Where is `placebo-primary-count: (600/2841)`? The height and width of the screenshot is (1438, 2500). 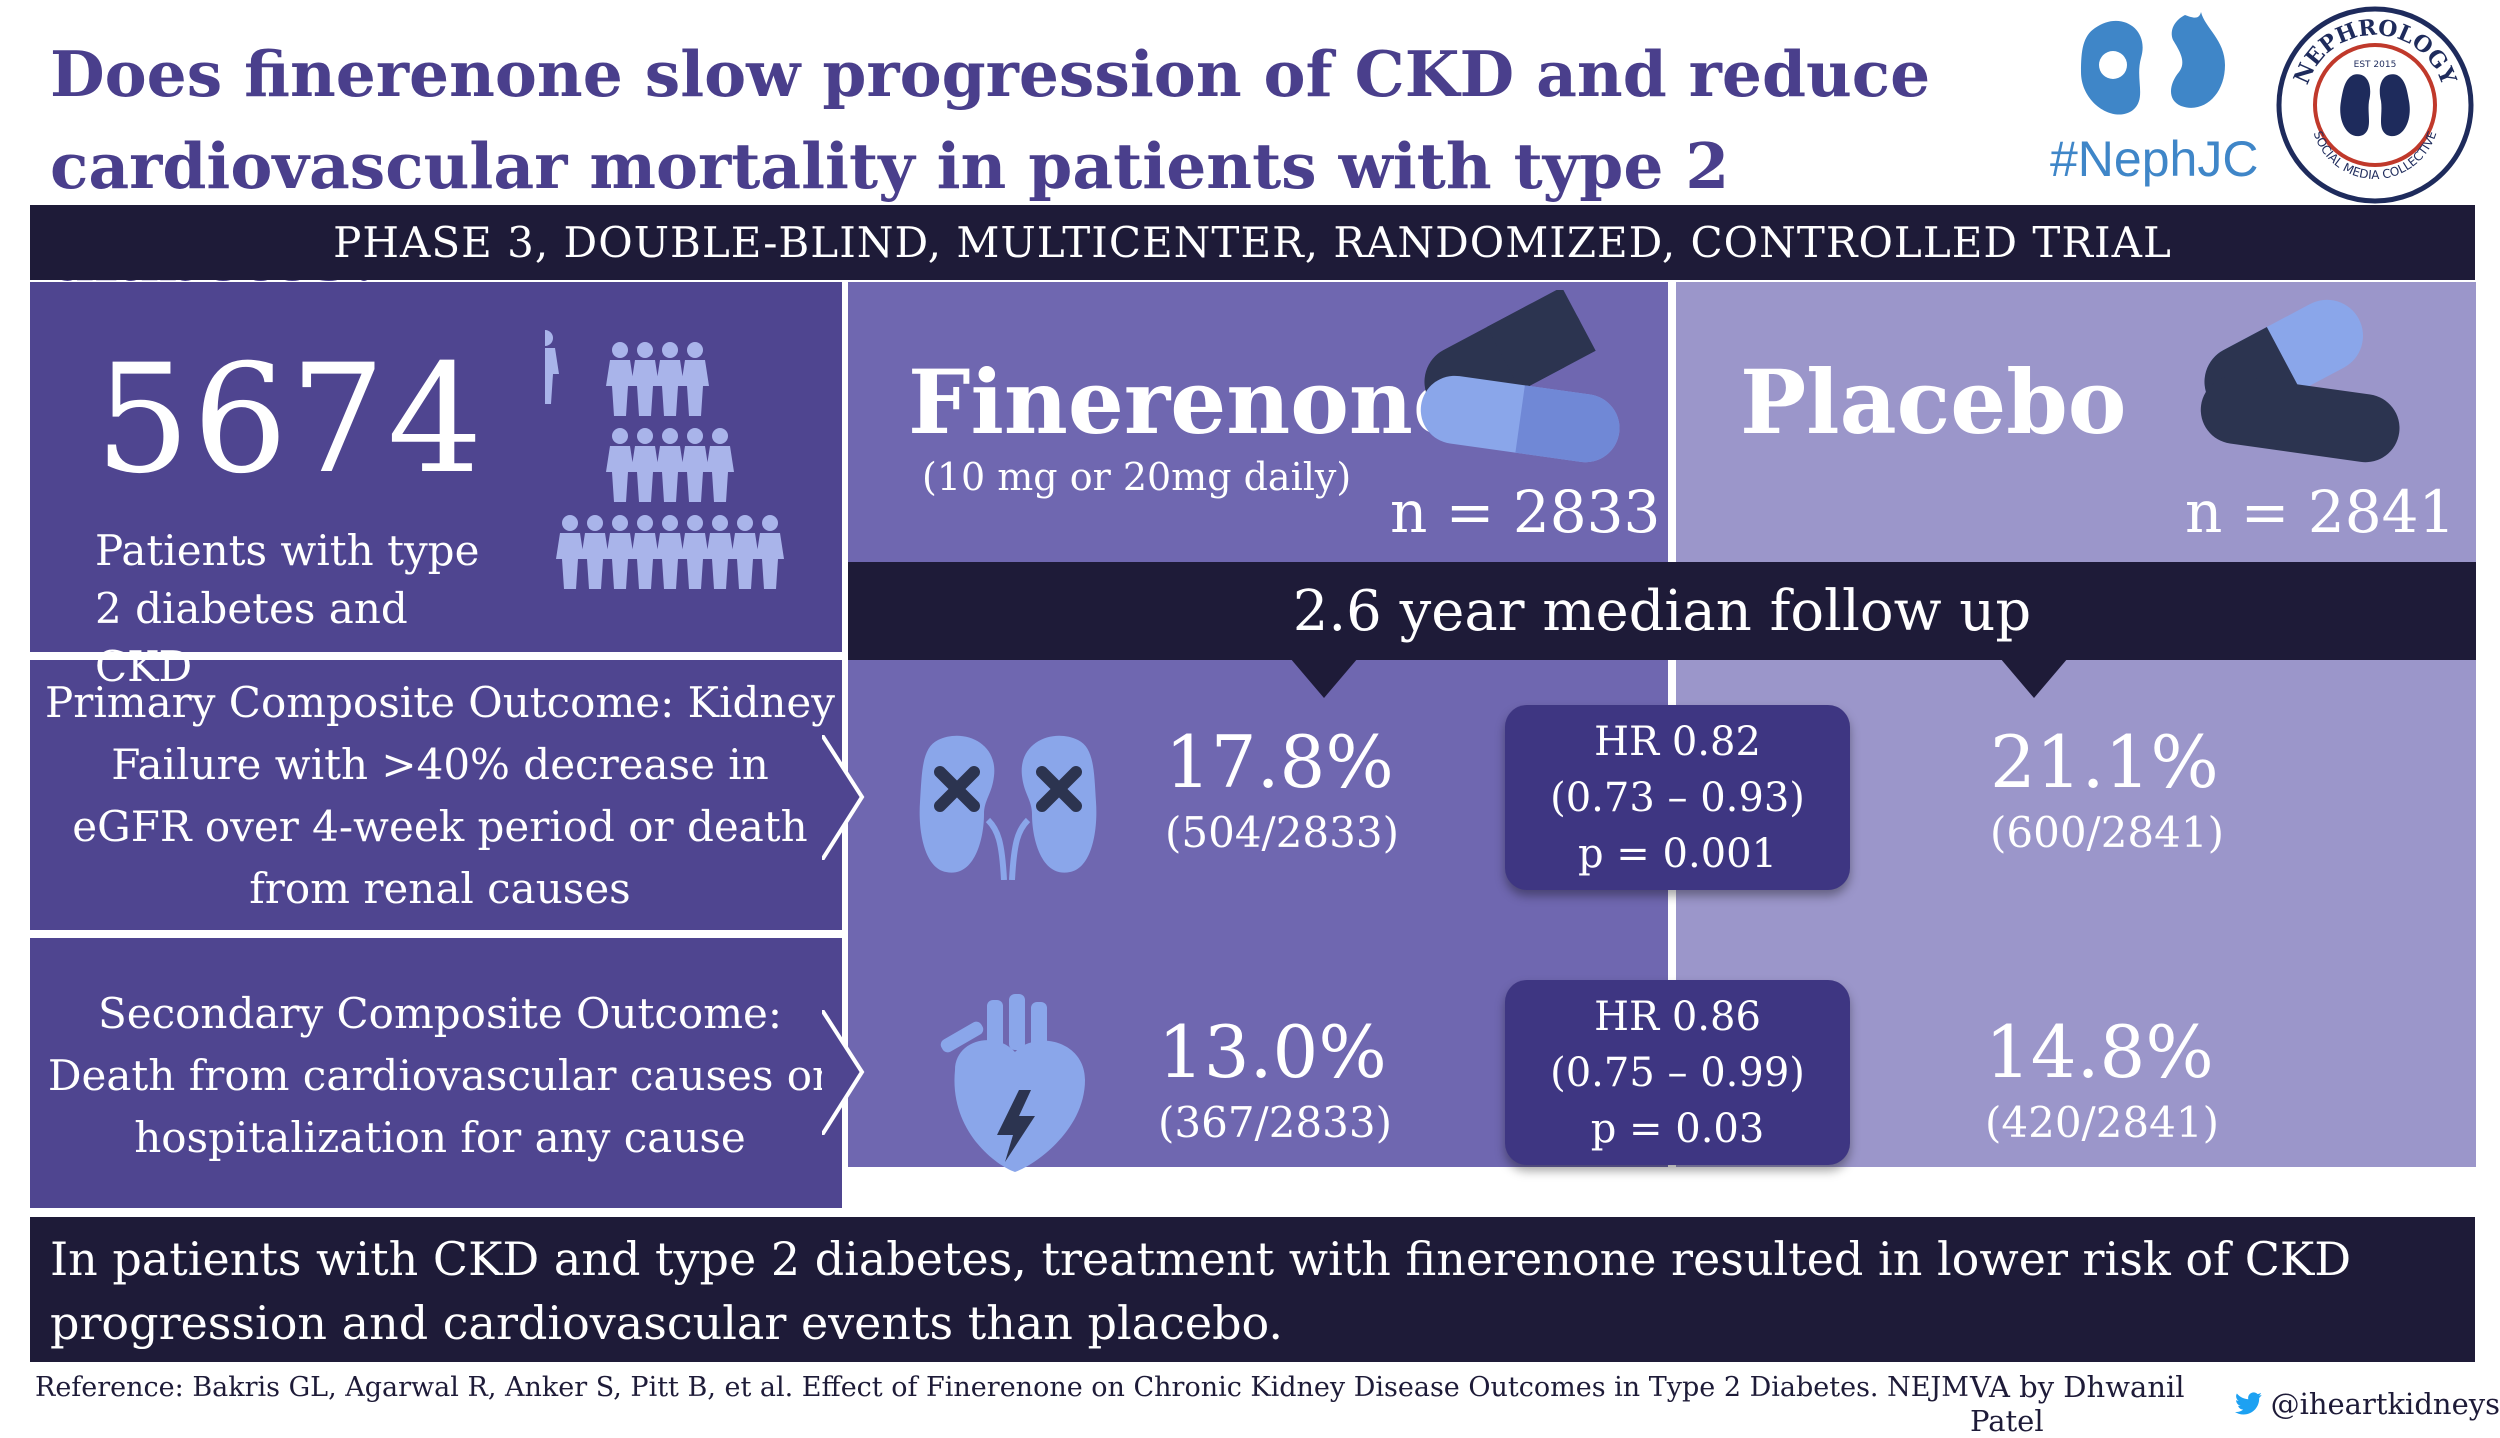
placebo-primary-count: (600/2841) is located at coordinates (2107, 832).